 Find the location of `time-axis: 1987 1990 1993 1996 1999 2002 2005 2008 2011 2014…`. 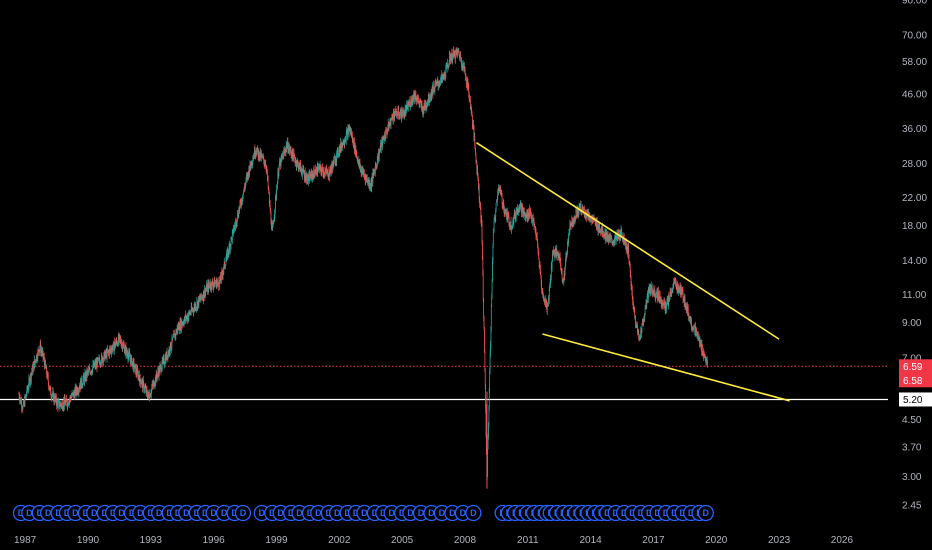

time-axis: 1987 1990 1993 1996 1999 2002 2005 2008 2011 2014… is located at coordinates (433, 540).